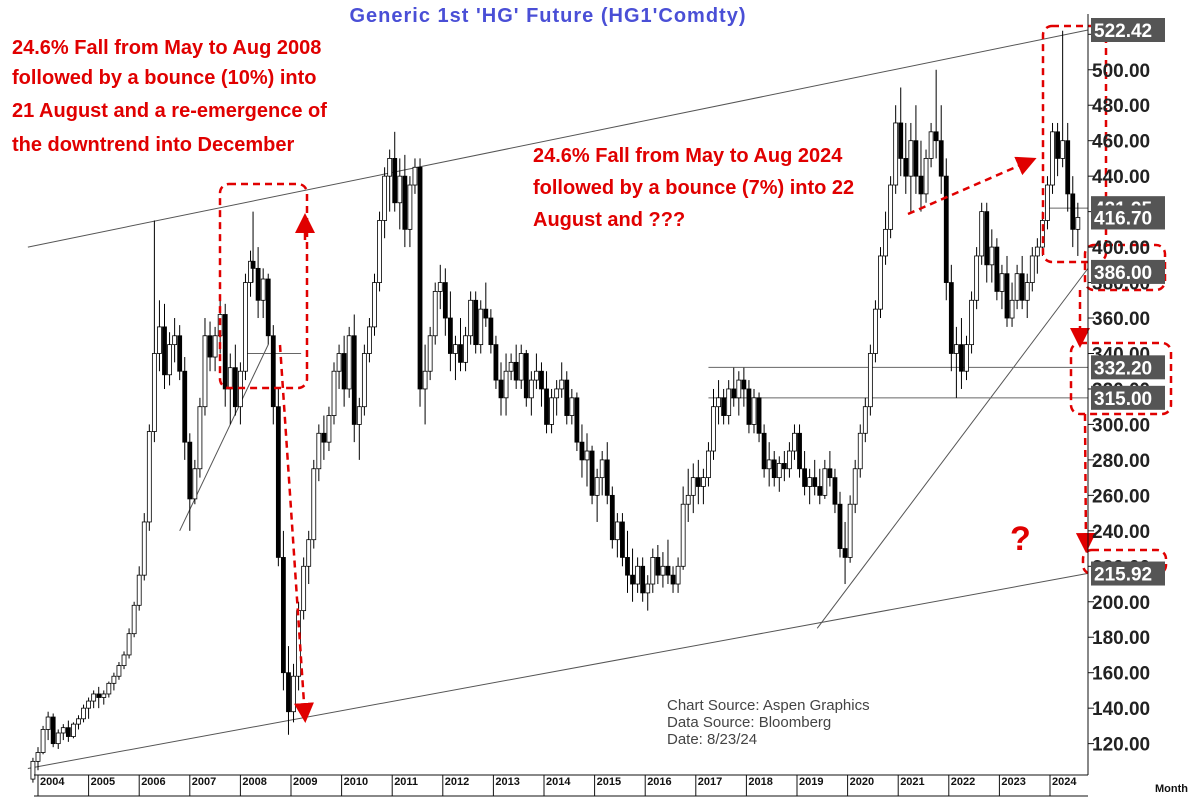 Image resolution: width=1197 pixels, height=802 pixels. I want to click on y-tick-label: 140.00, so click(1121, 709).